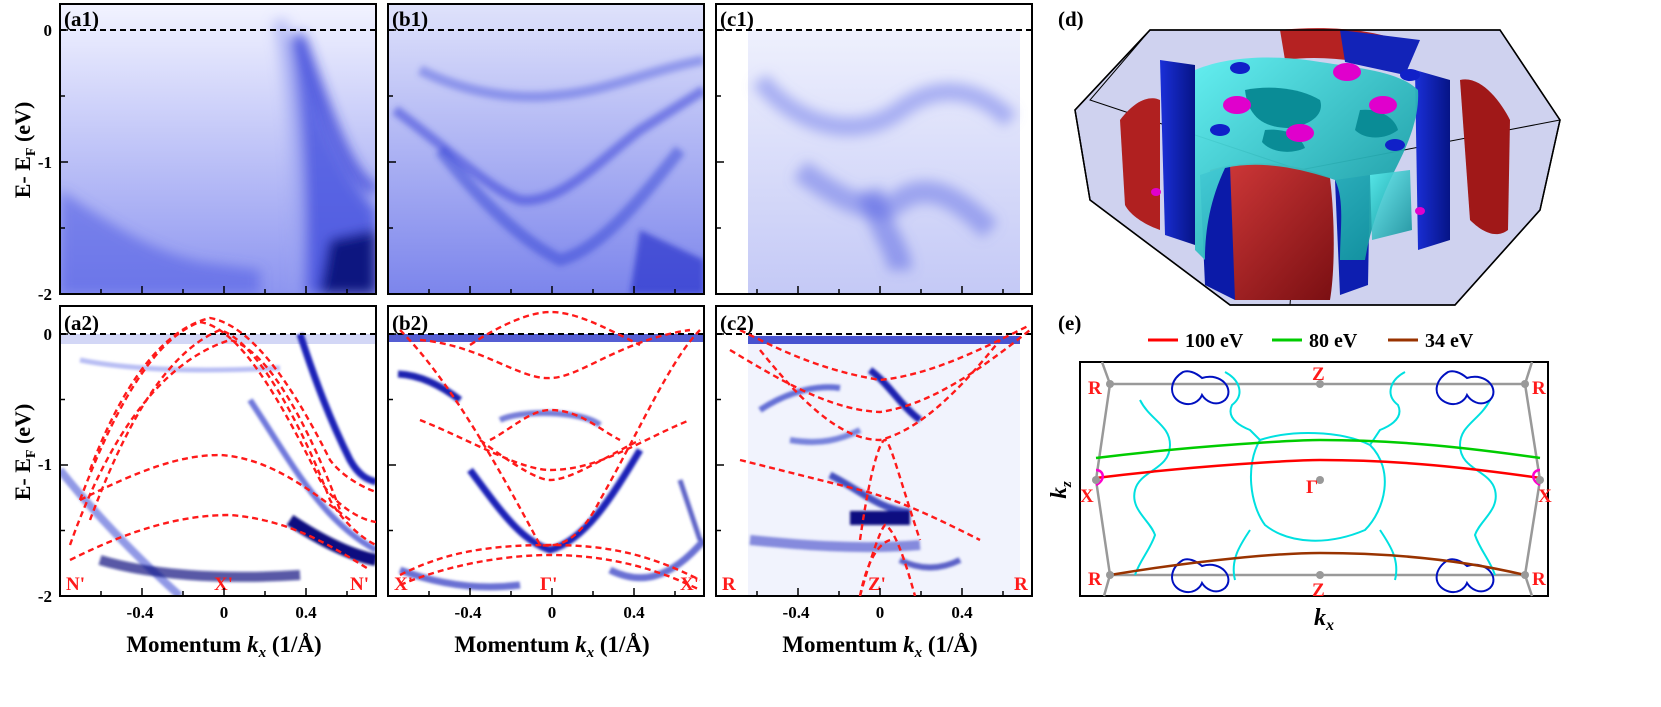 This screenshot has height=707, width=1661. What do you see at coordinates (1318, 449) in the screenshot?
I see `cut-80ev` at bounding box center [1318, 449].